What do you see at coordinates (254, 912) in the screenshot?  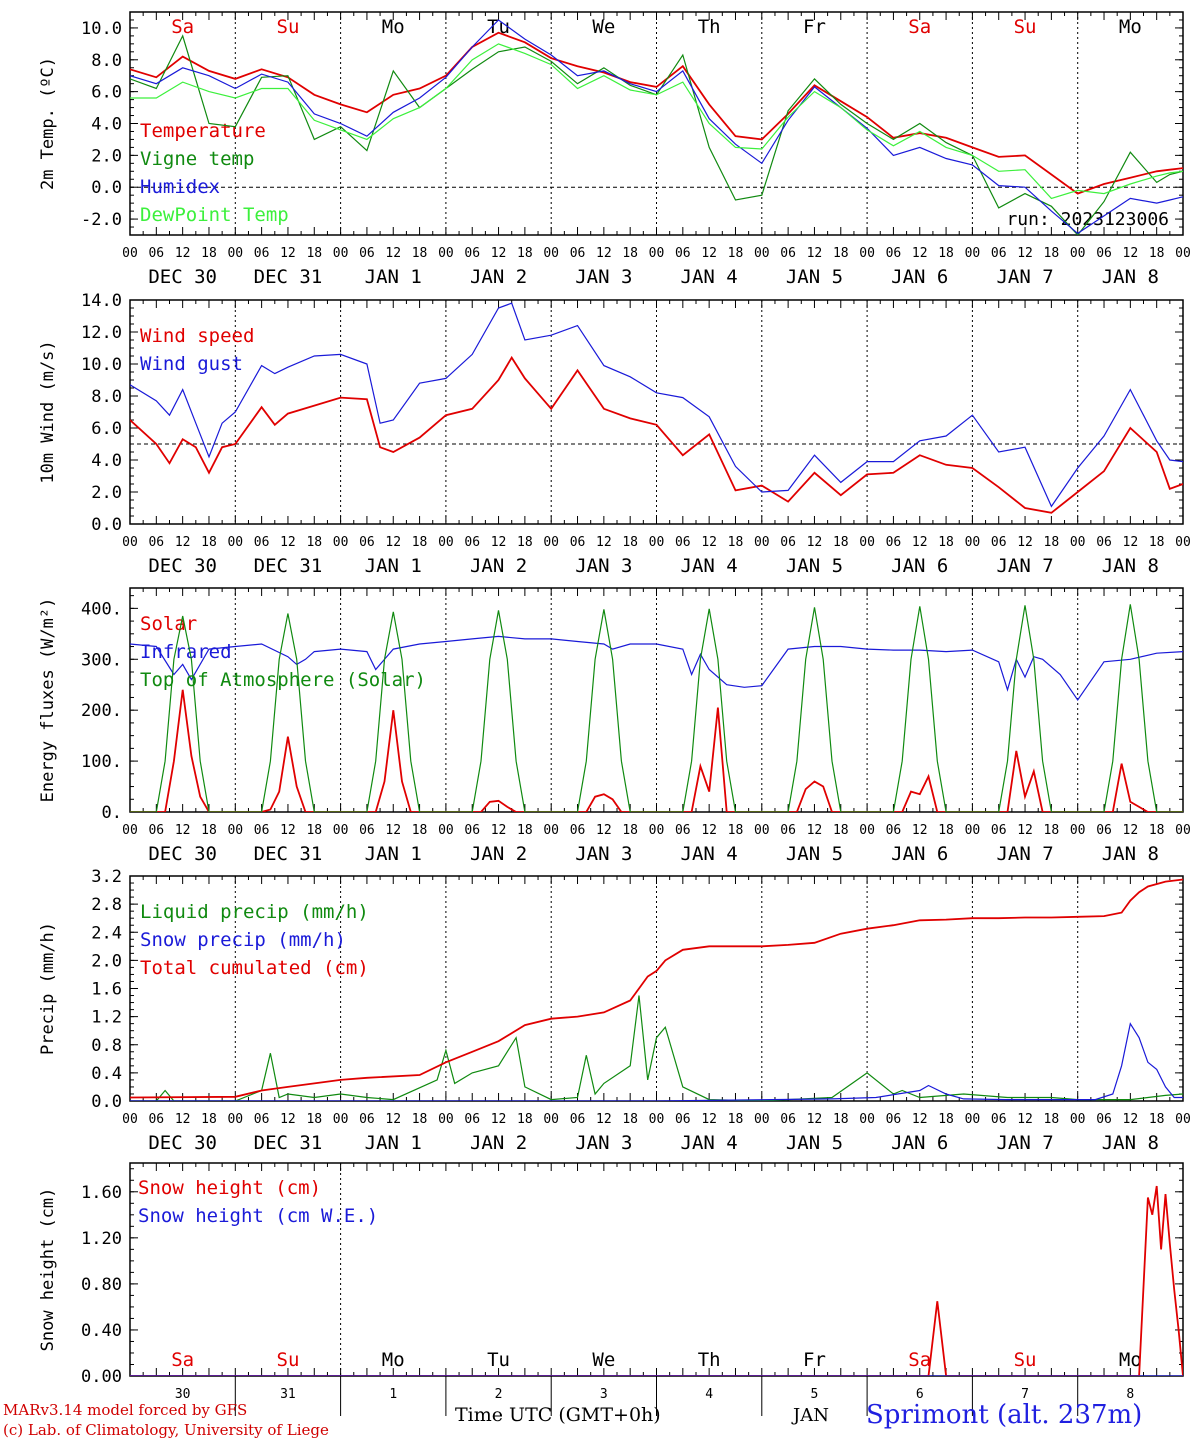 I see `legend-entry: Liquid precip (mm/h)` at bounding box center [254, 912].